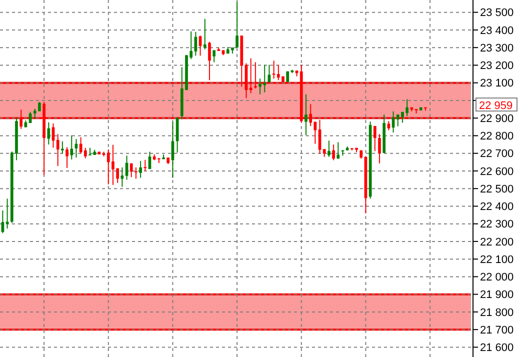 The image size is (531, 357). What do you see at coordinates (497, 207) in the screenshot?
I see `y-tick-label: 22 400` at bounding box center [497, 207].